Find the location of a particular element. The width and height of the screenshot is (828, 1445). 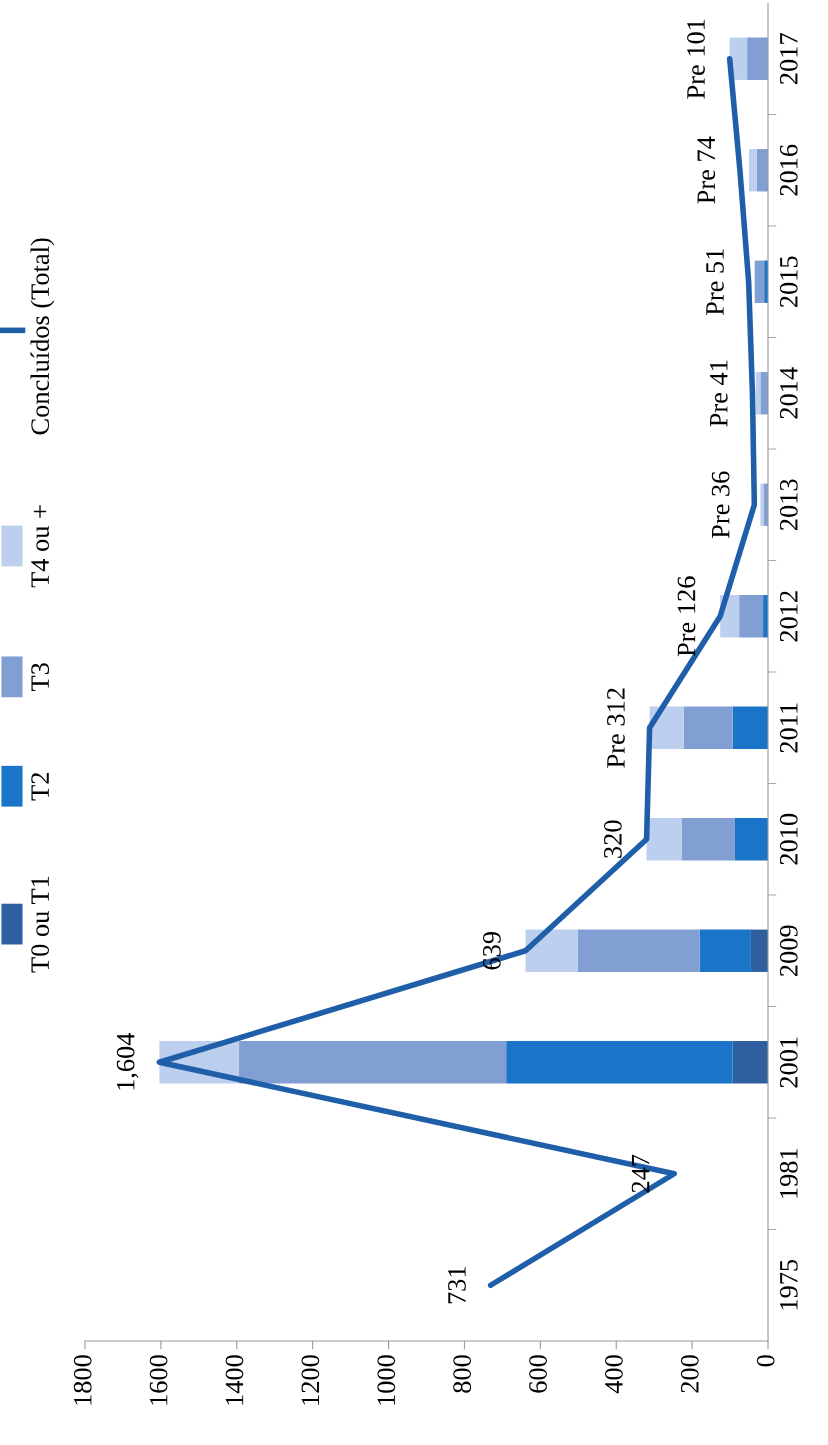

y-tick-label: 2010 is located at coordinates (788, 839).